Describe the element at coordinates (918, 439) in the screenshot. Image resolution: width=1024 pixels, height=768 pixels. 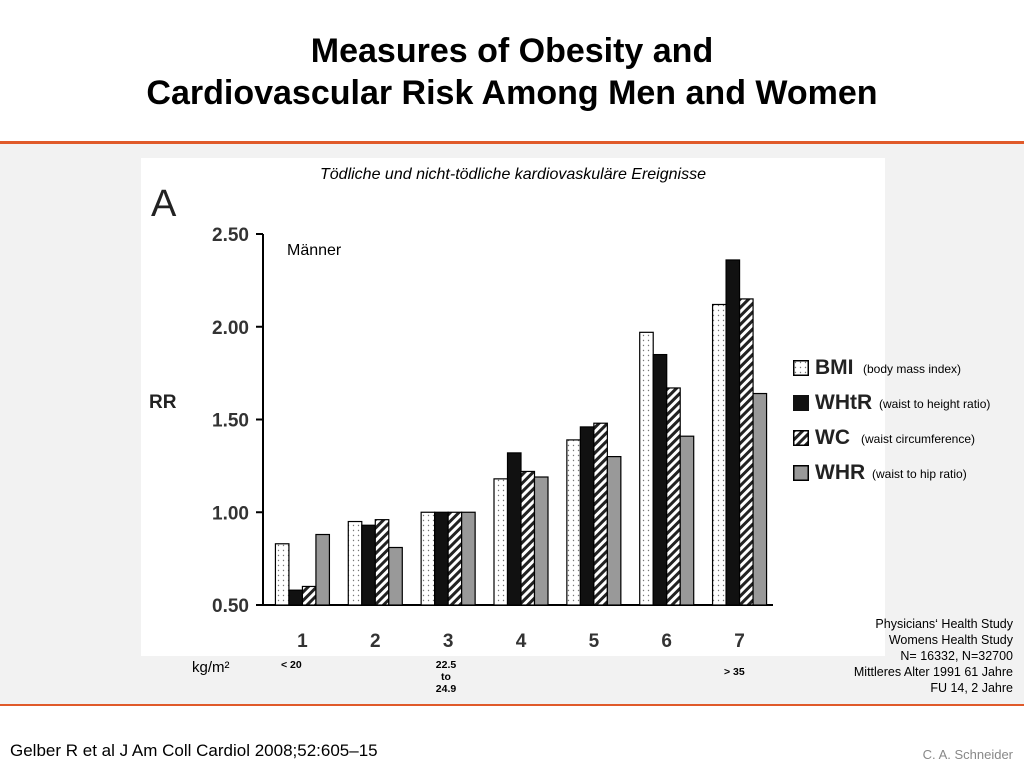
I see `legend-desc-wc: (waist circumference)` at that location.